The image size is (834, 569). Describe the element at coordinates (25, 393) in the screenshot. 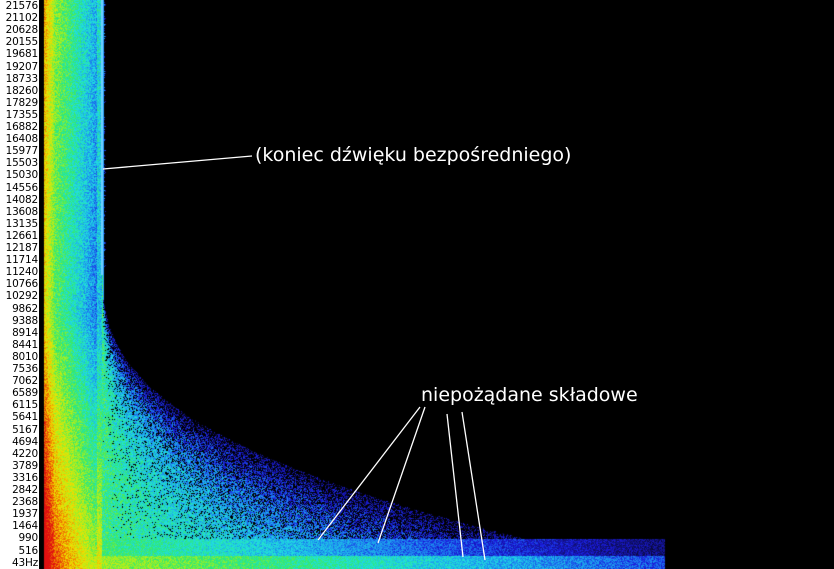

I see `frequency-tick-label: 6589` at that location.